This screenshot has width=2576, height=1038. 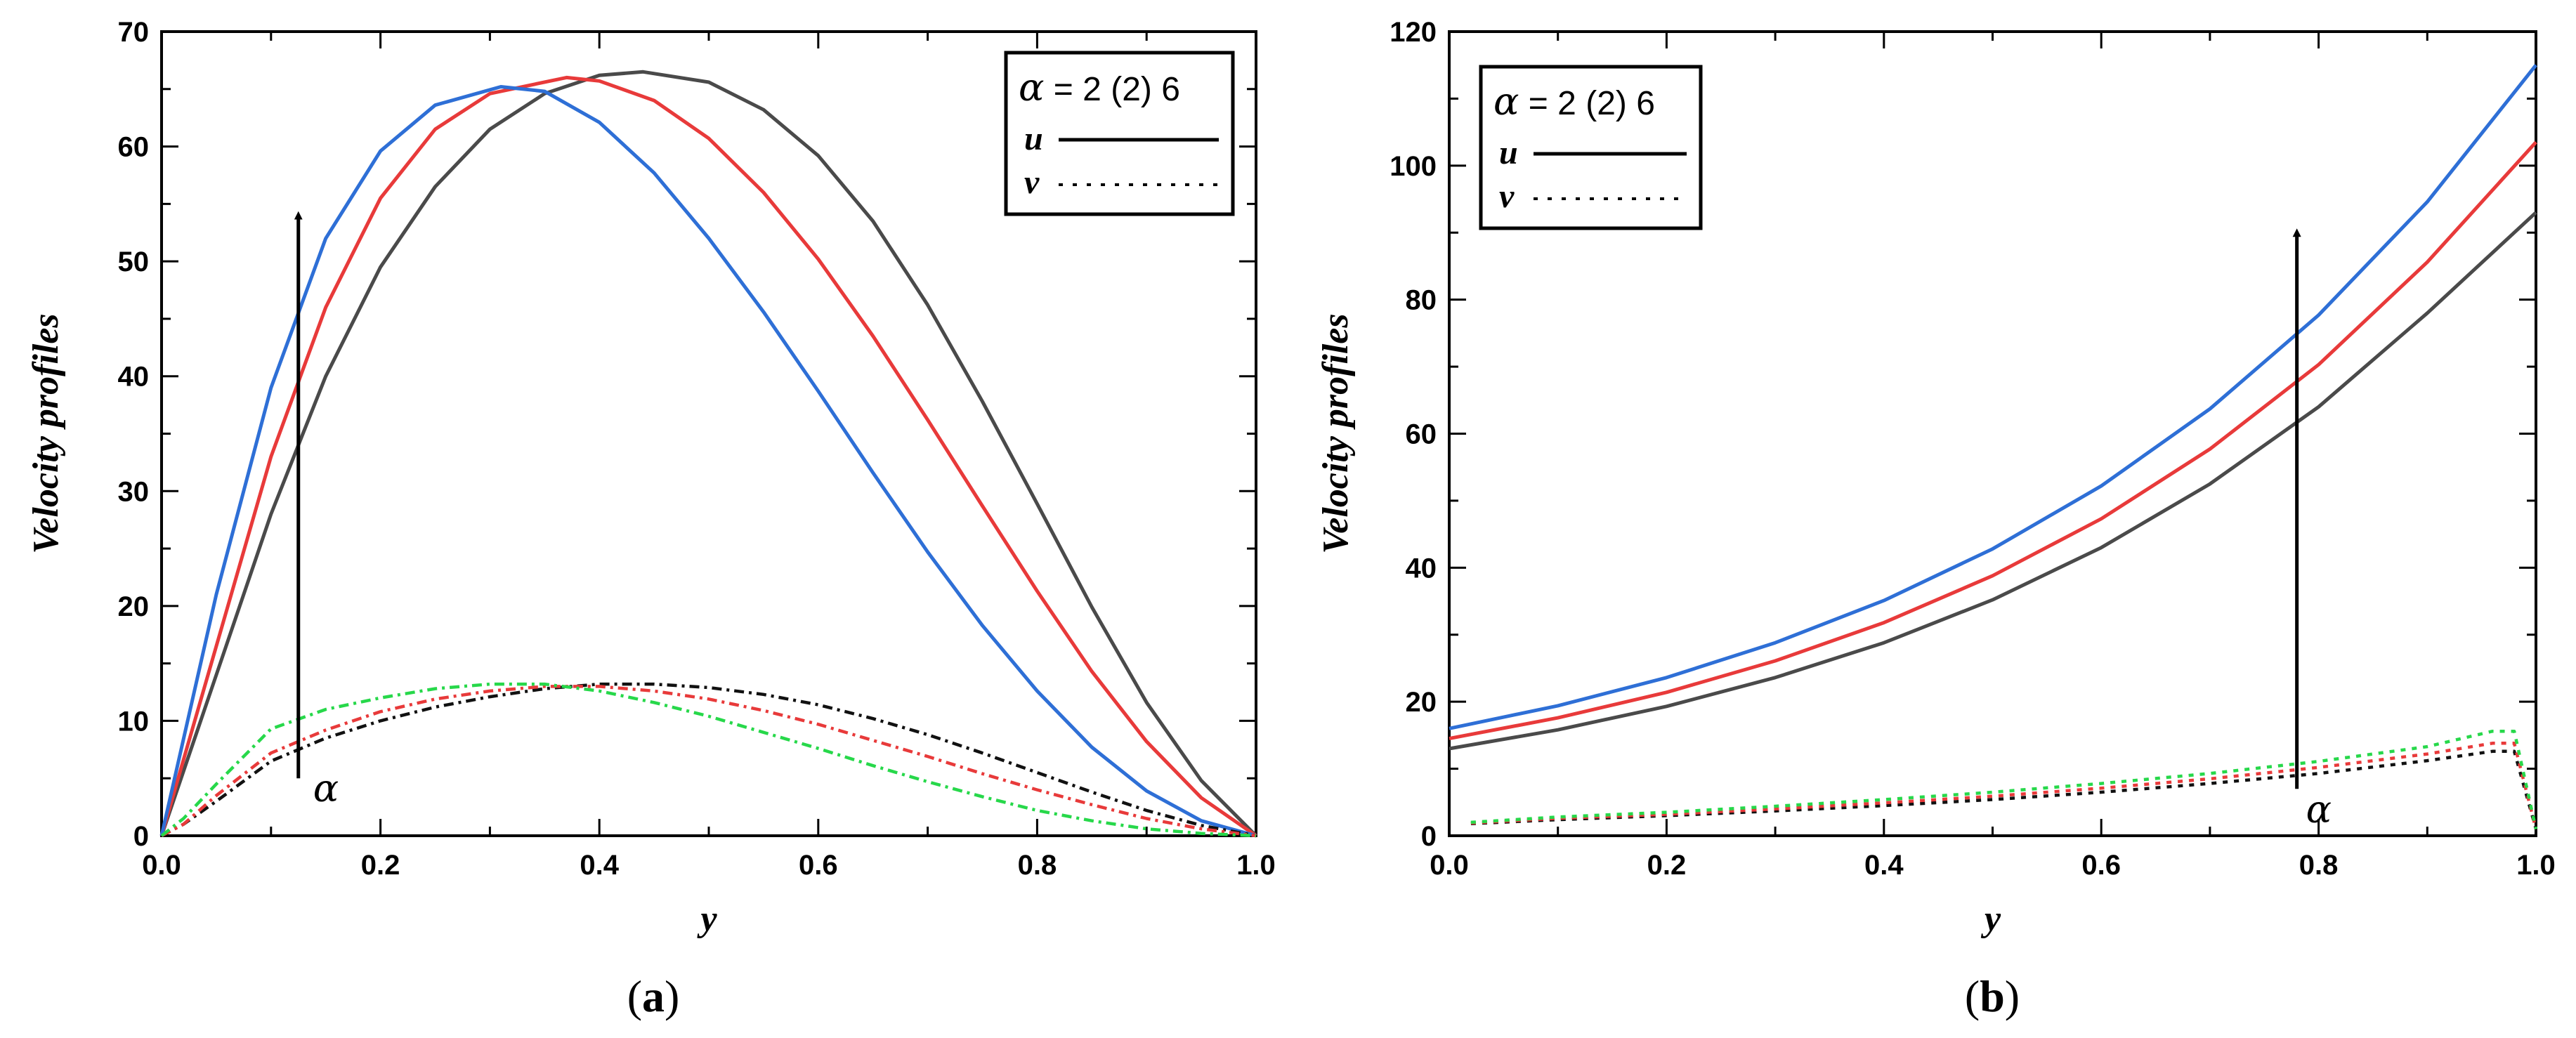 What do you see at coordinates (134, 722) in the screenshot?
I see `y-tick-label: 10` at bounding box center [134, 722].